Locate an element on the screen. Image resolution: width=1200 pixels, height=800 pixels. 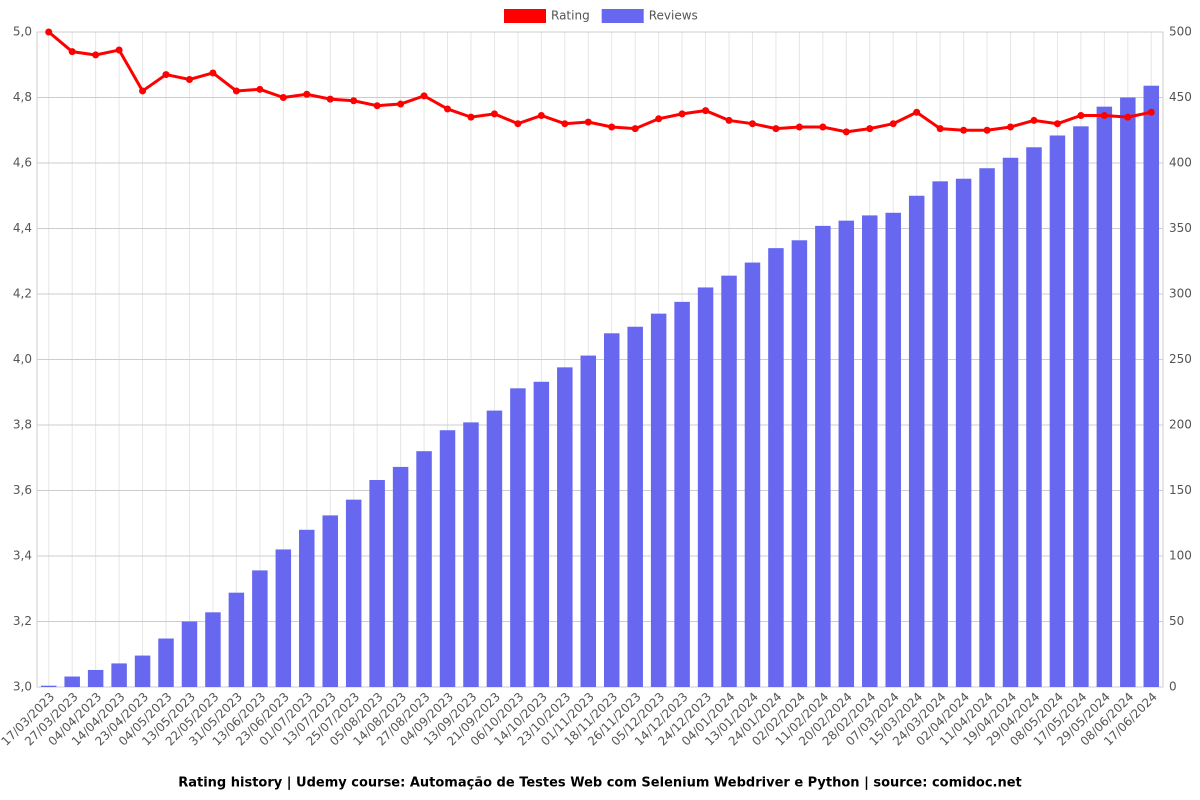
y-tick-label: 3,2 is located at coordinates (22, 621).